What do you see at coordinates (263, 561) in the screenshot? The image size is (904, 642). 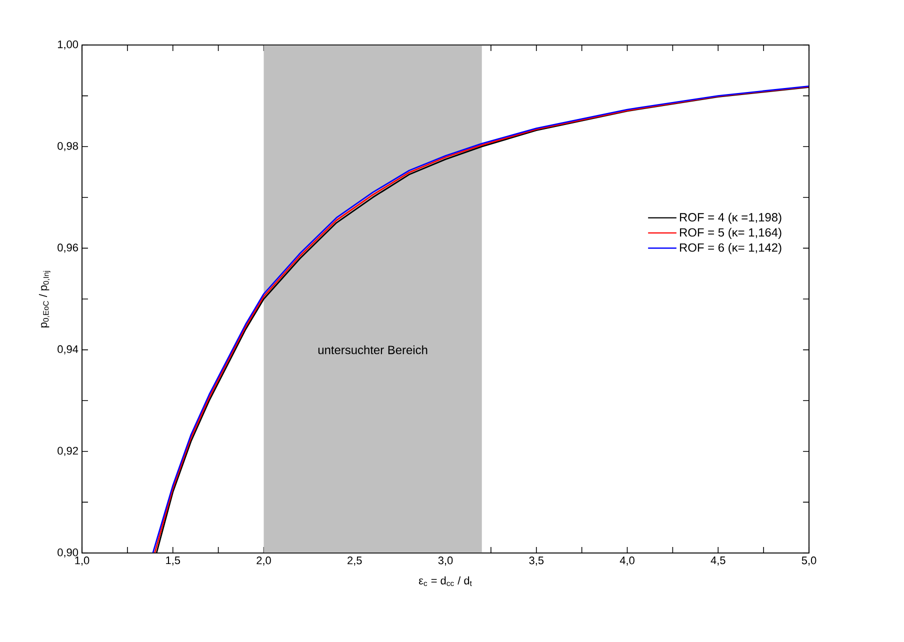 I see `x-tick-label: 2,0` at bounding box center [263, 561].